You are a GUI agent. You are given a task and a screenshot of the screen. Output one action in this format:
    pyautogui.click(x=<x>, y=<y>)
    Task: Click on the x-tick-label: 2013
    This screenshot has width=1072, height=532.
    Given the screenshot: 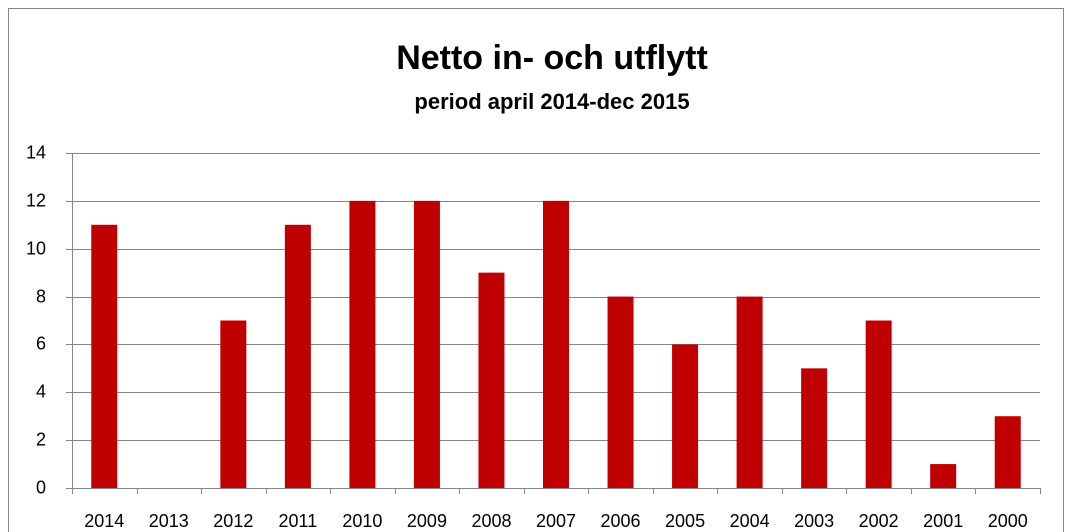 What is the action you would take?
    pyautogui.click(x=169, y=521)
    